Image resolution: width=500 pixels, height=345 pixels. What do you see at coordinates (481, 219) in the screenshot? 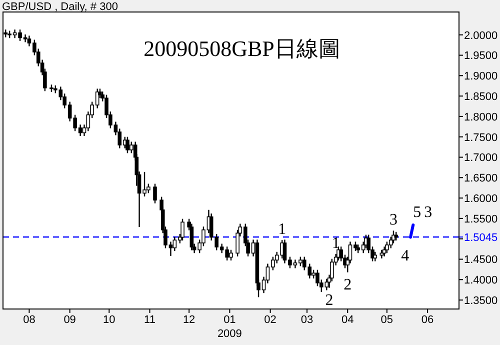
I see `y-tick-label: 1.5500` at bounding box center [481, 219].